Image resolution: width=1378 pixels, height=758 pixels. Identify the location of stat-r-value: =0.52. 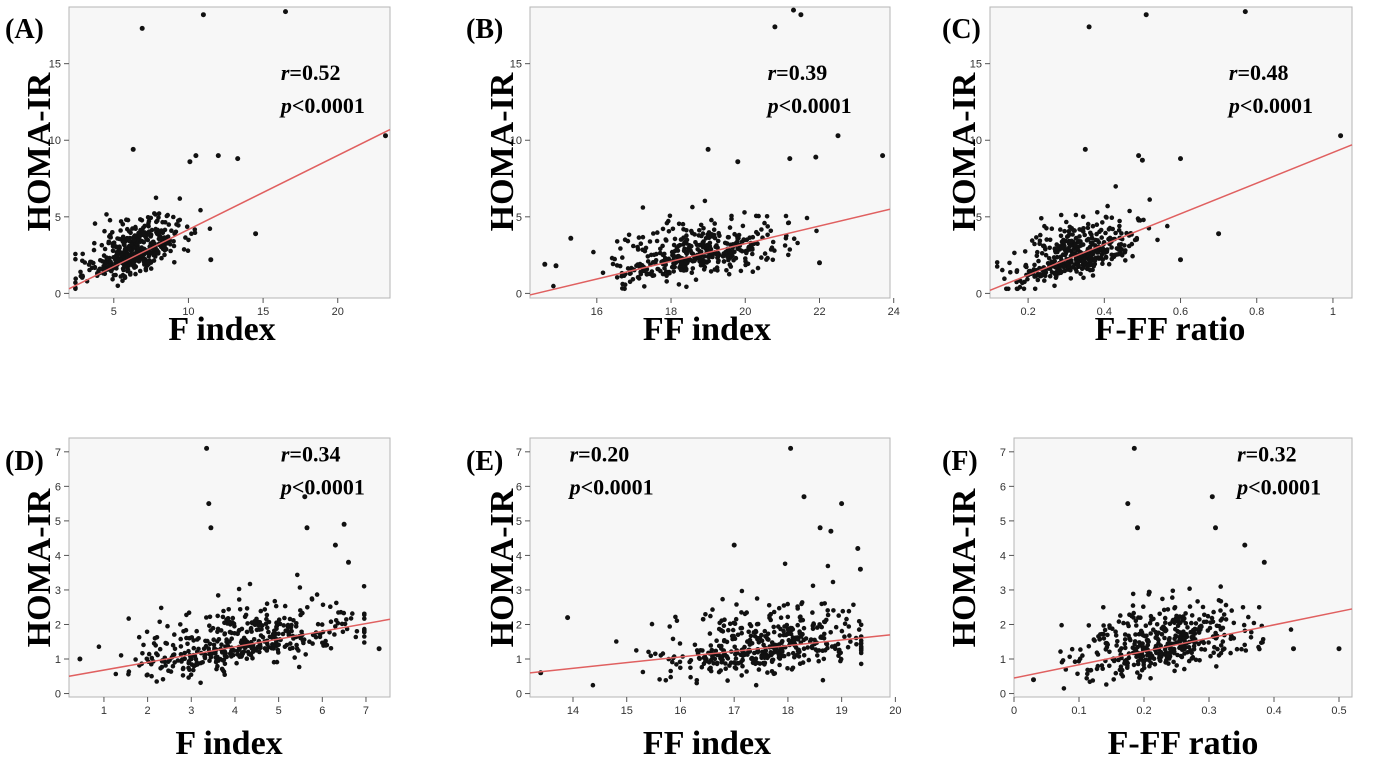
(314, 72).